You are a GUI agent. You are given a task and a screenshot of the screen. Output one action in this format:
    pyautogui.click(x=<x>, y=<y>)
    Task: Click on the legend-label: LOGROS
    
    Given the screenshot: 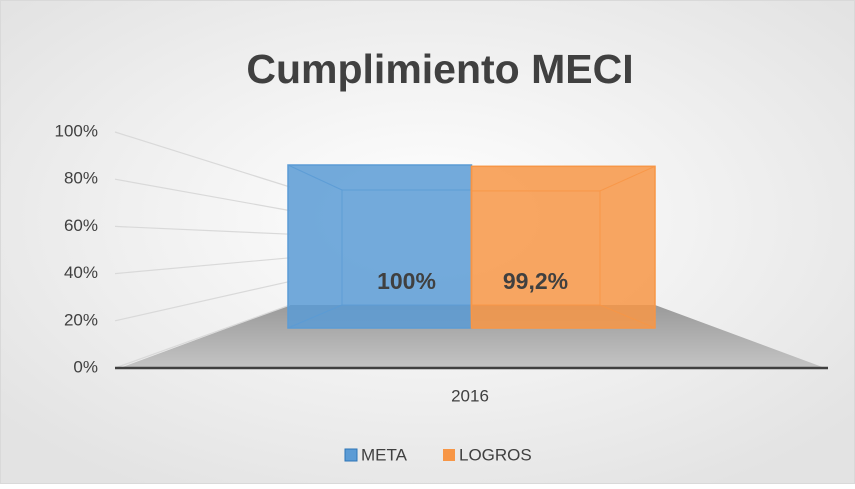 What is the action you would take?
    pyautogui.click(x=495, y=454)
    